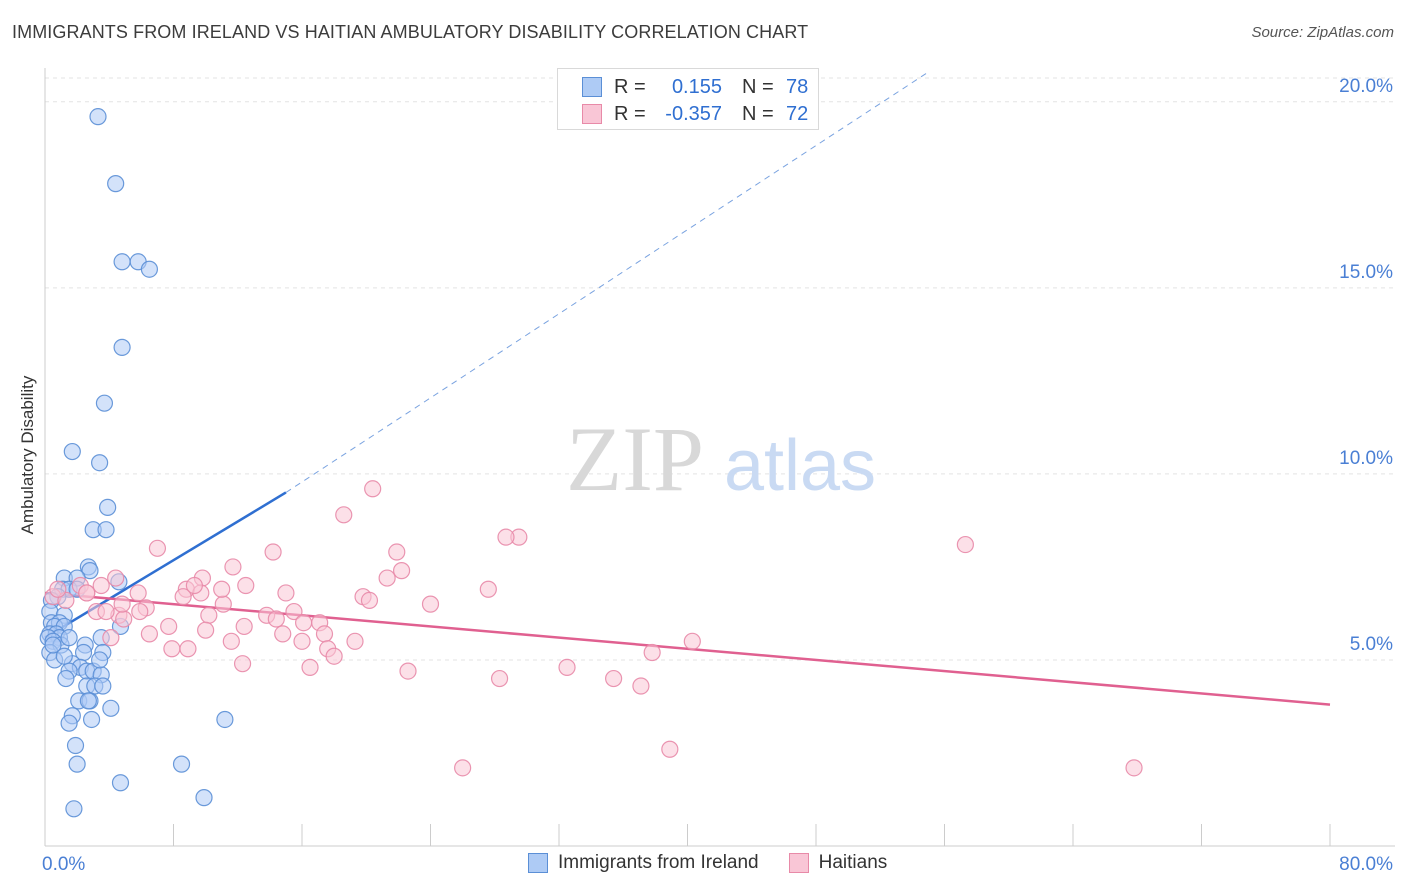 This screenshot has width=1406, height=892. Describe the element at coordinates (1366, 458) in the screenshot. I see `y-tick-label: 10.0%` at that location.